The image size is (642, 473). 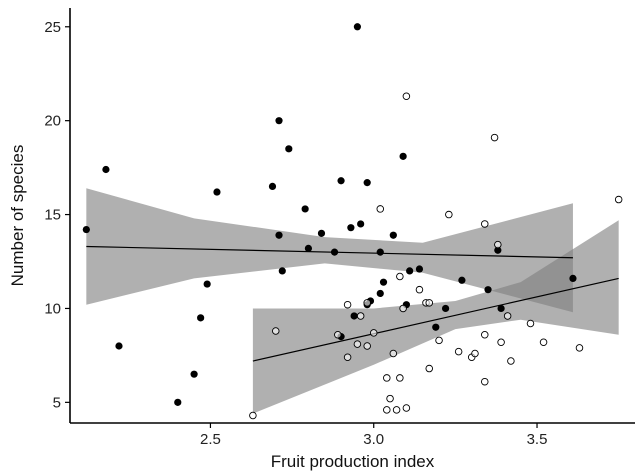 I want to click on y-axis-ticks: 5 10 15 20 25, so click(x=57, y=215).